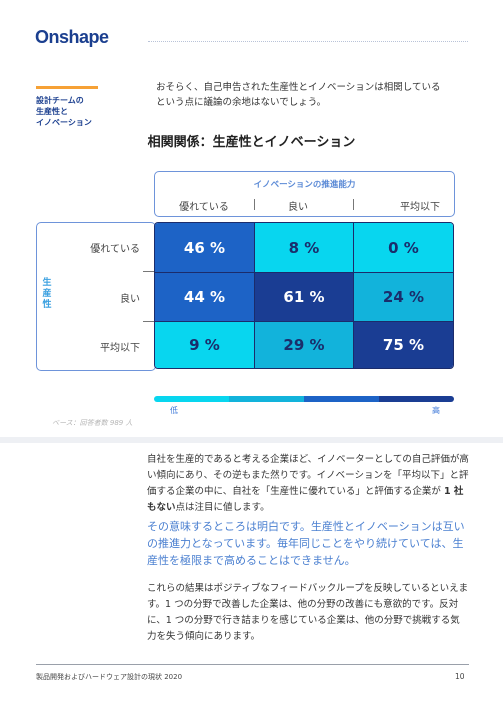 The width and height of the screenshot is (503, 709). I want to click on matrix-cell: 8 %, so click(304, 248).